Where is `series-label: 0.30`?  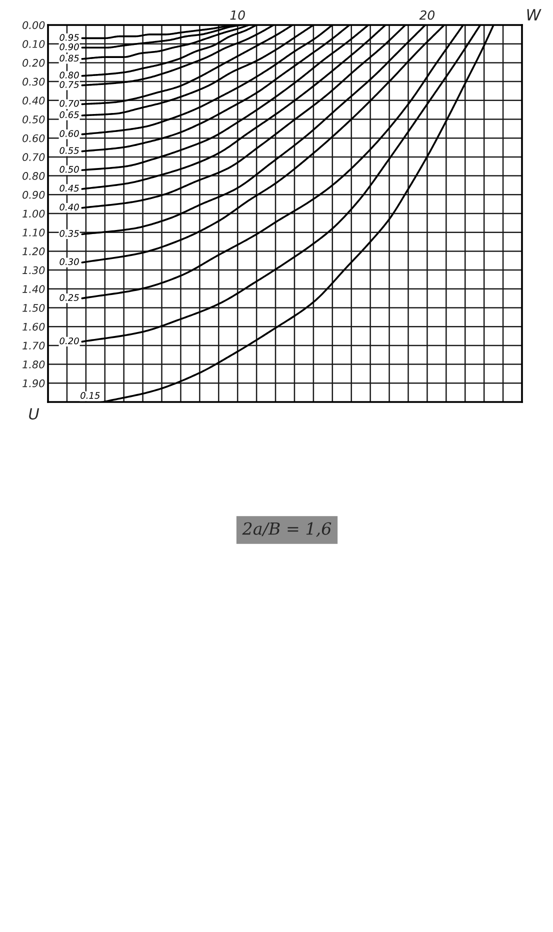 series-label: 0.30 is located at coordinates (69, 262).